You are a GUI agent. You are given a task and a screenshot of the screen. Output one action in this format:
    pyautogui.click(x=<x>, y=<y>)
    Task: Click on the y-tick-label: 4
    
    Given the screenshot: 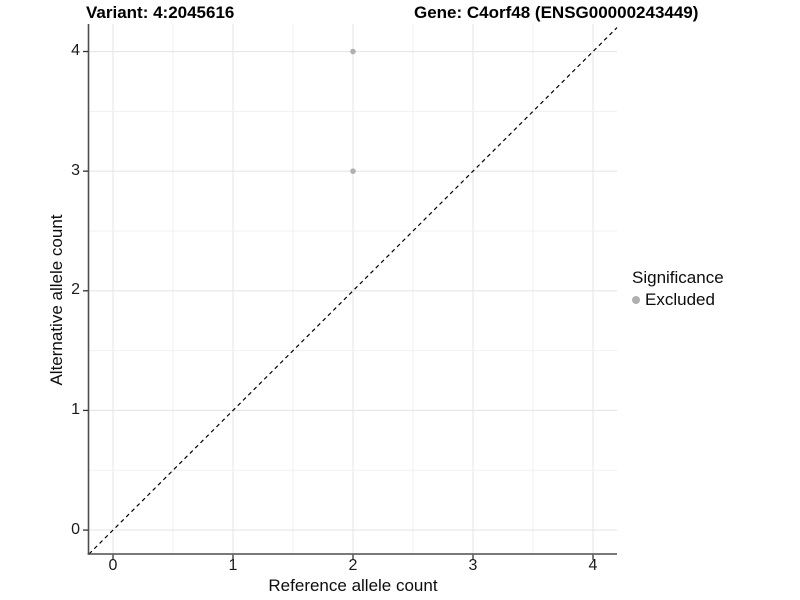 What is the action you would take?
    pyautogui.click(x=75, y=51)
    